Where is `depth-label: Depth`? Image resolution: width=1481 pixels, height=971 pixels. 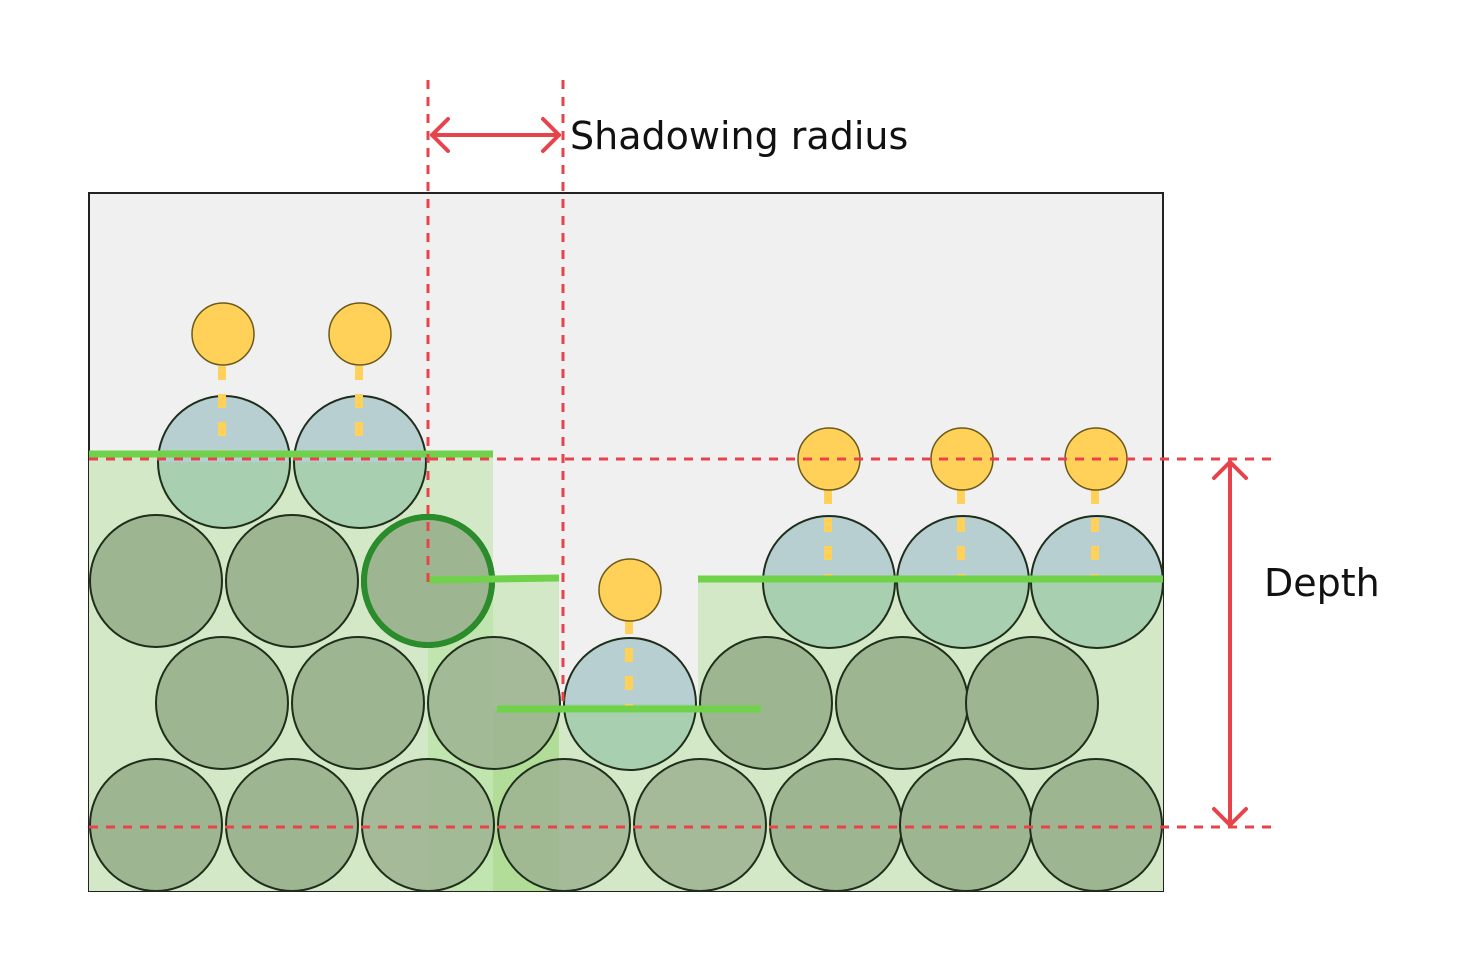
depth-label: Depth is located at coordinates (1322, 583).